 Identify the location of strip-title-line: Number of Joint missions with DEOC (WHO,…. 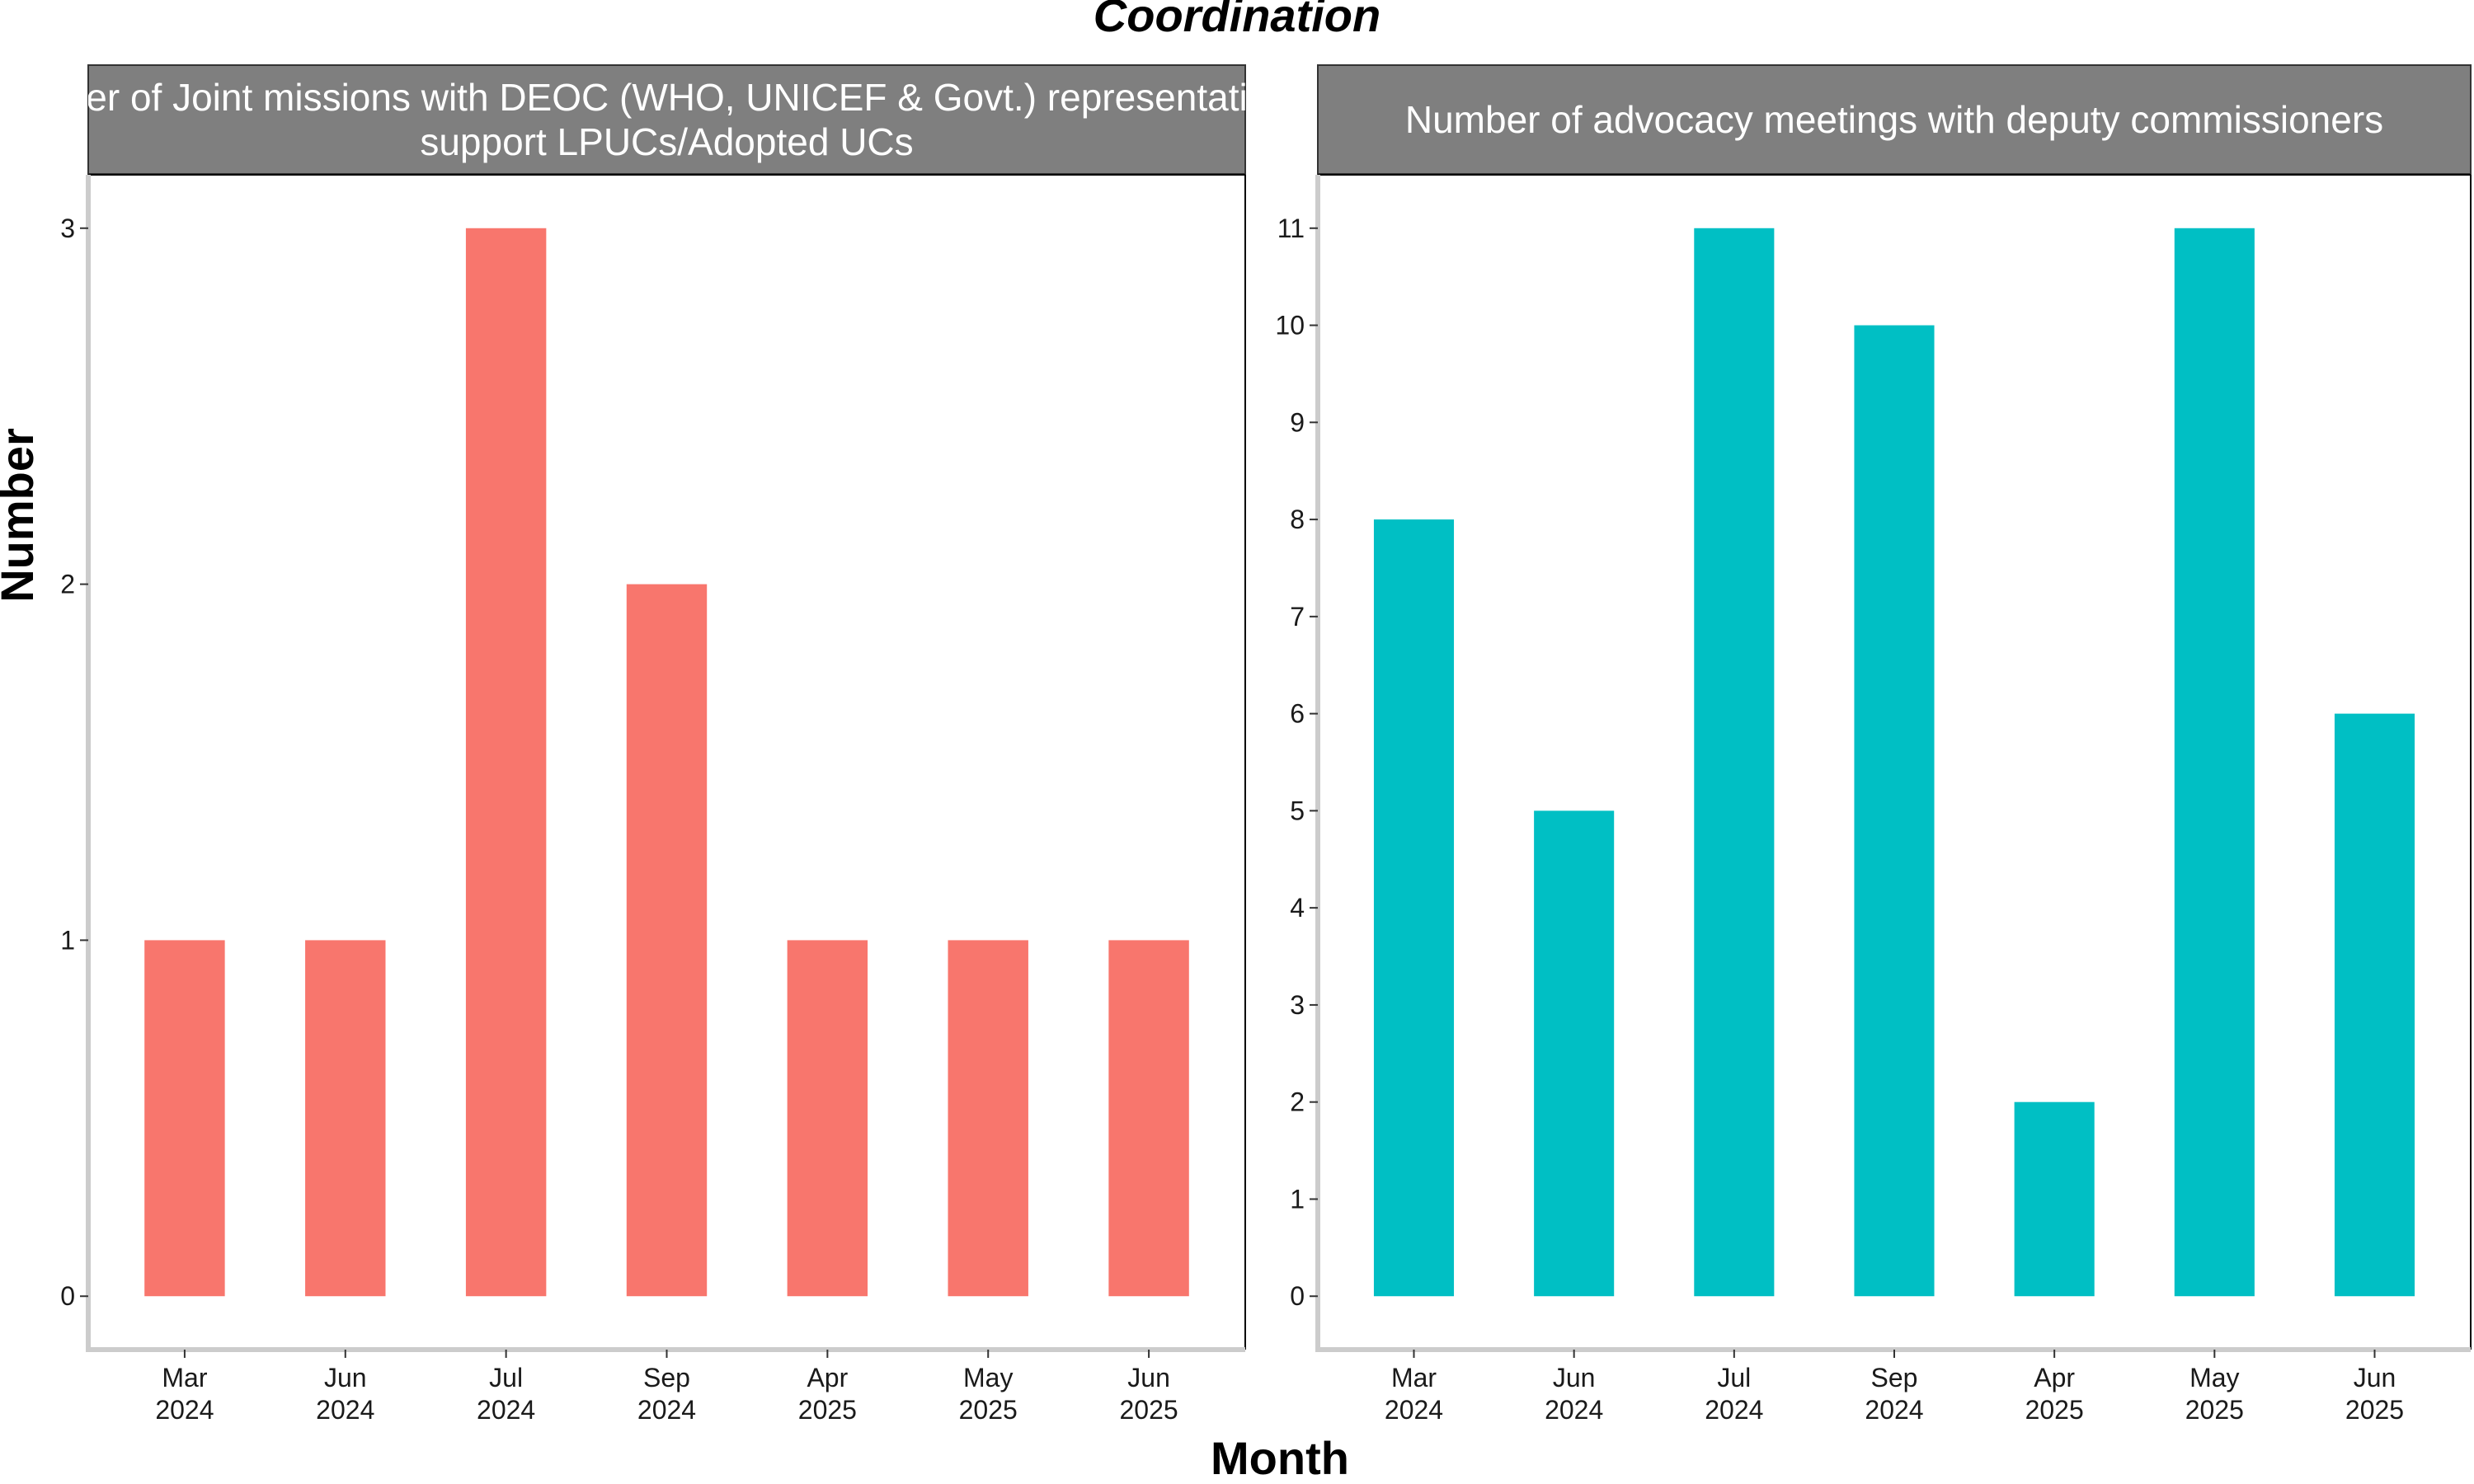
(674, 97).